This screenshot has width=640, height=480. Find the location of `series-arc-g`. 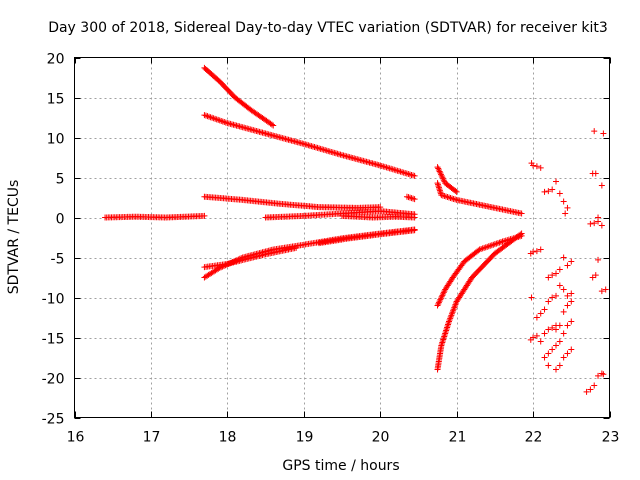

series-arc-g is located at coordinates (378, 216).